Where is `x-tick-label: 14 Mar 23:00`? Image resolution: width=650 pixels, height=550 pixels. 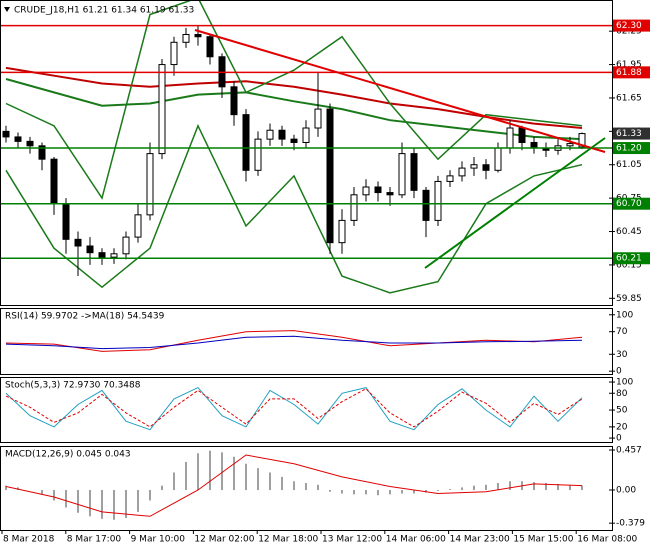
x-tick-label: 14 Mar 23:00 is located at coordinates (480, 540).